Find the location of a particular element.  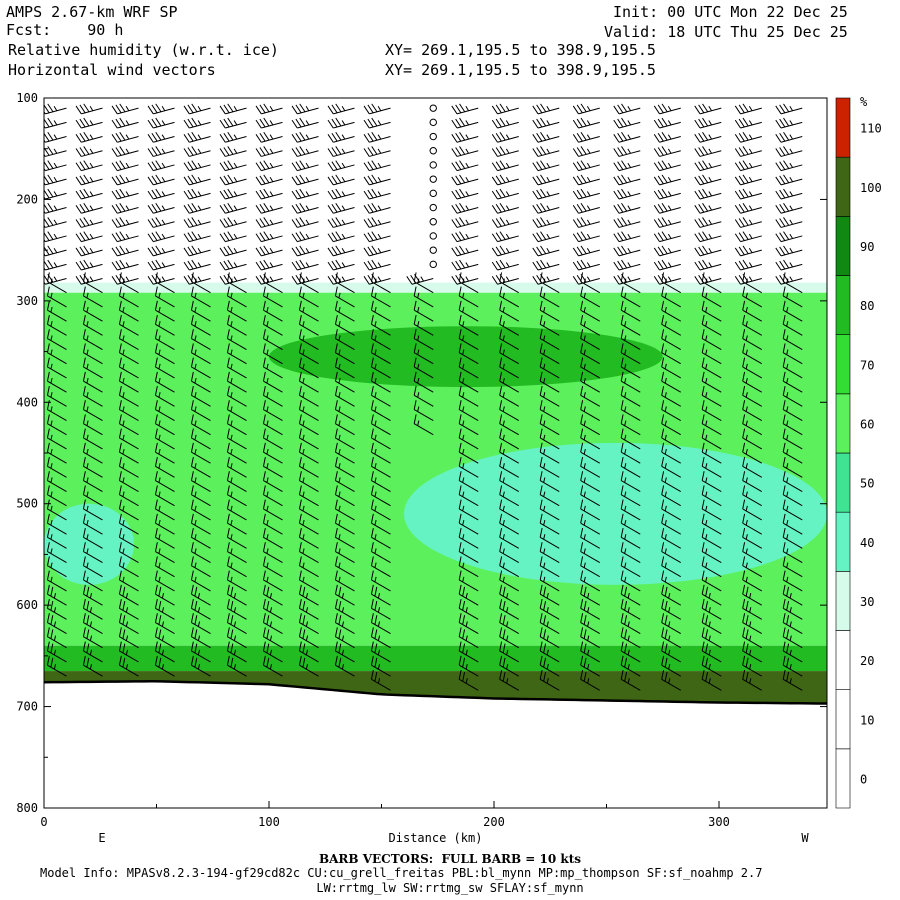

x-axis-label: Distance (km) is located at coordinates (436, 838).